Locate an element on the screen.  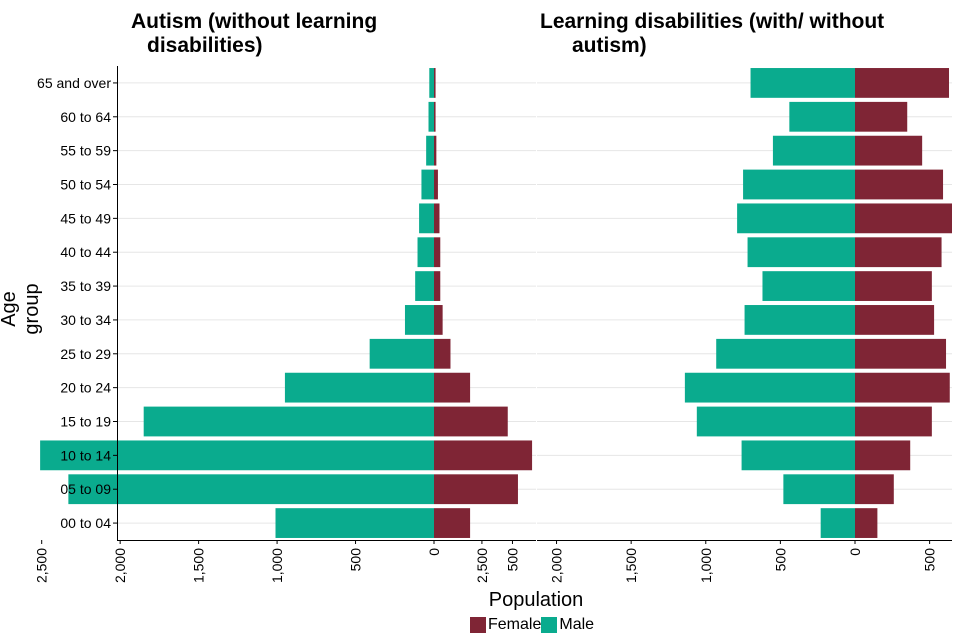
y-tick-label: 40 to 44 is located at coordinates (85, 252).